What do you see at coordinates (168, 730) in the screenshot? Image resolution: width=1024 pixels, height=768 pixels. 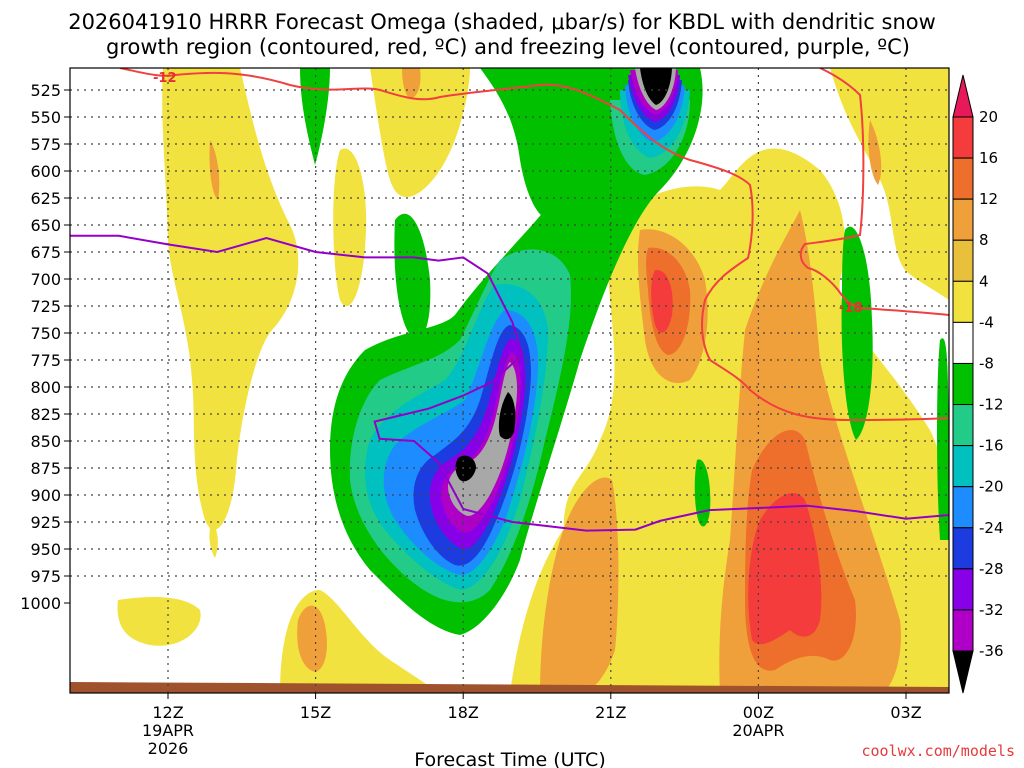 I see `x-tick-date: 19APR` at bounding box center [168, 730].